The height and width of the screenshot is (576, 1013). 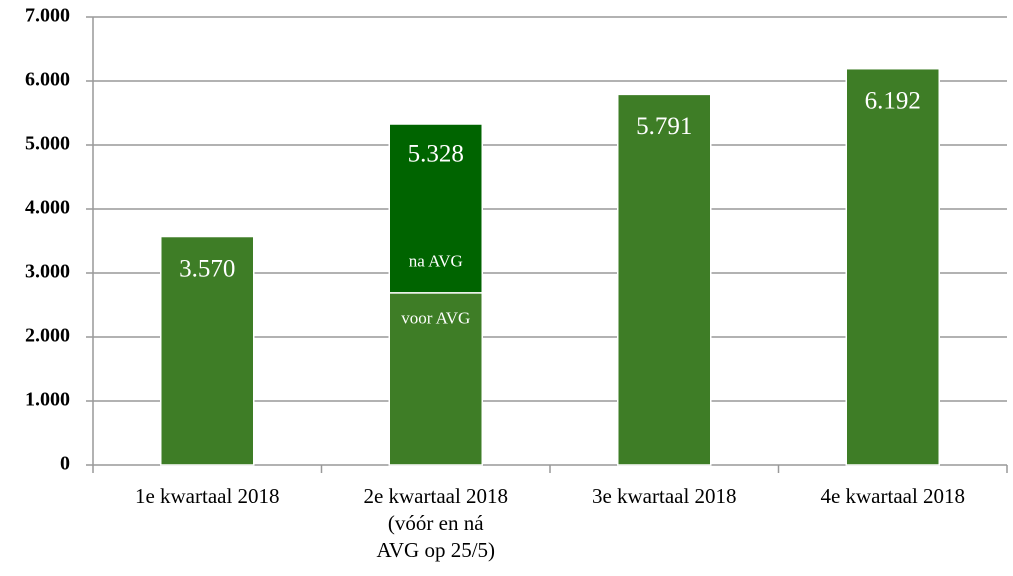 What do you see at coordinates (893, 100) in the screenshot?
I see `total-label: 6.192` at bounding box center [893, 100].